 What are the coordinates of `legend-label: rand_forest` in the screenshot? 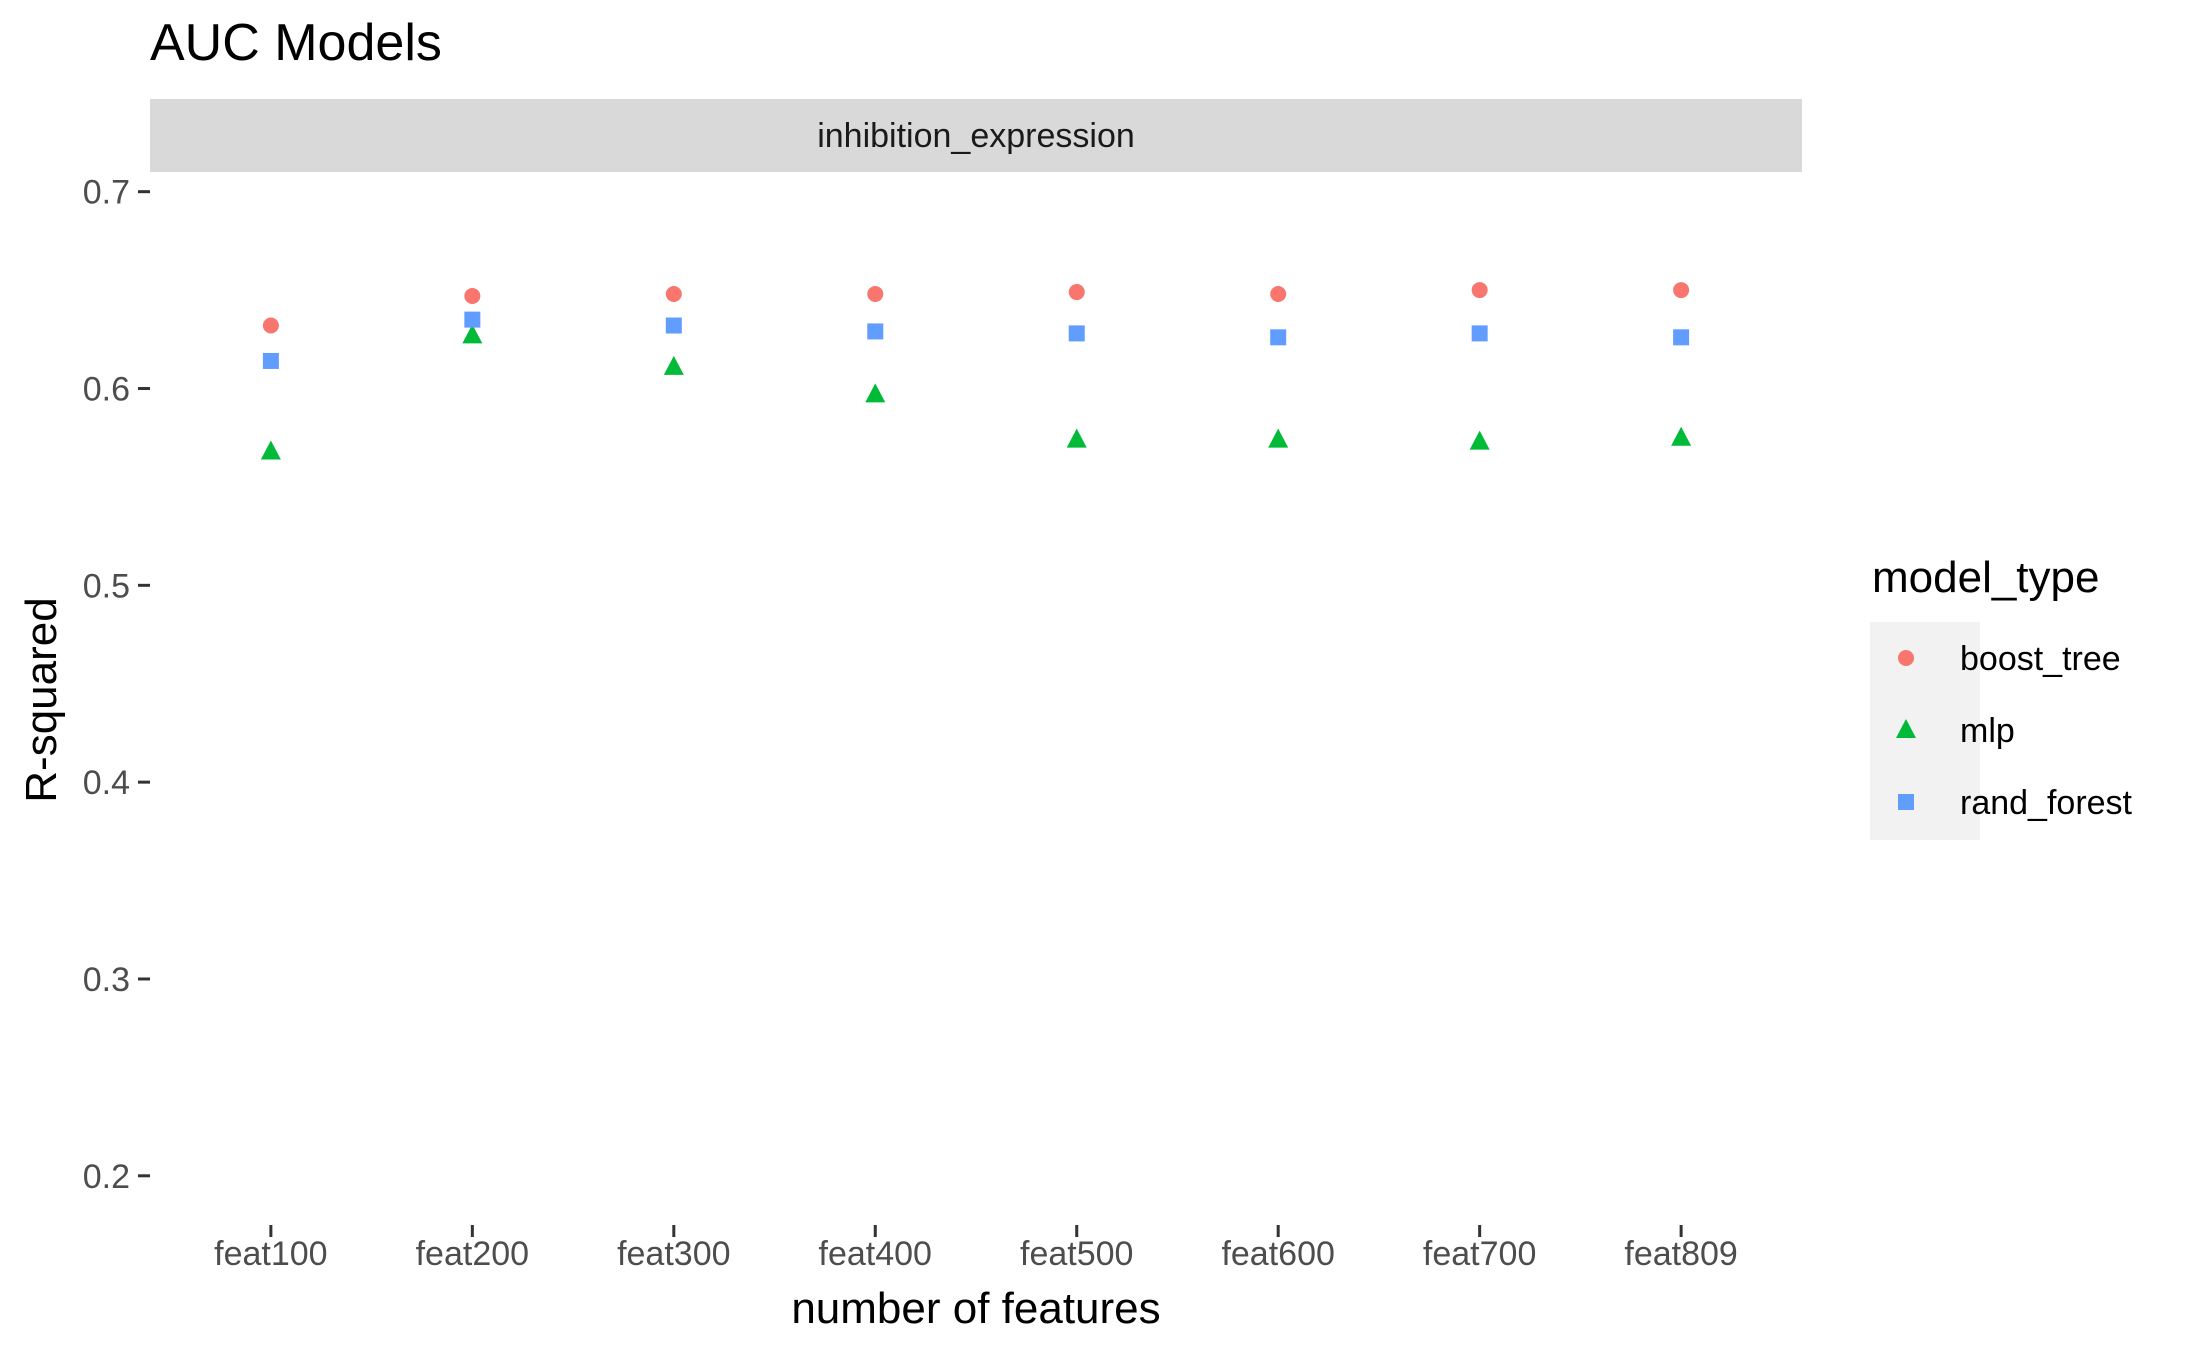 It's located at (2046, 803).